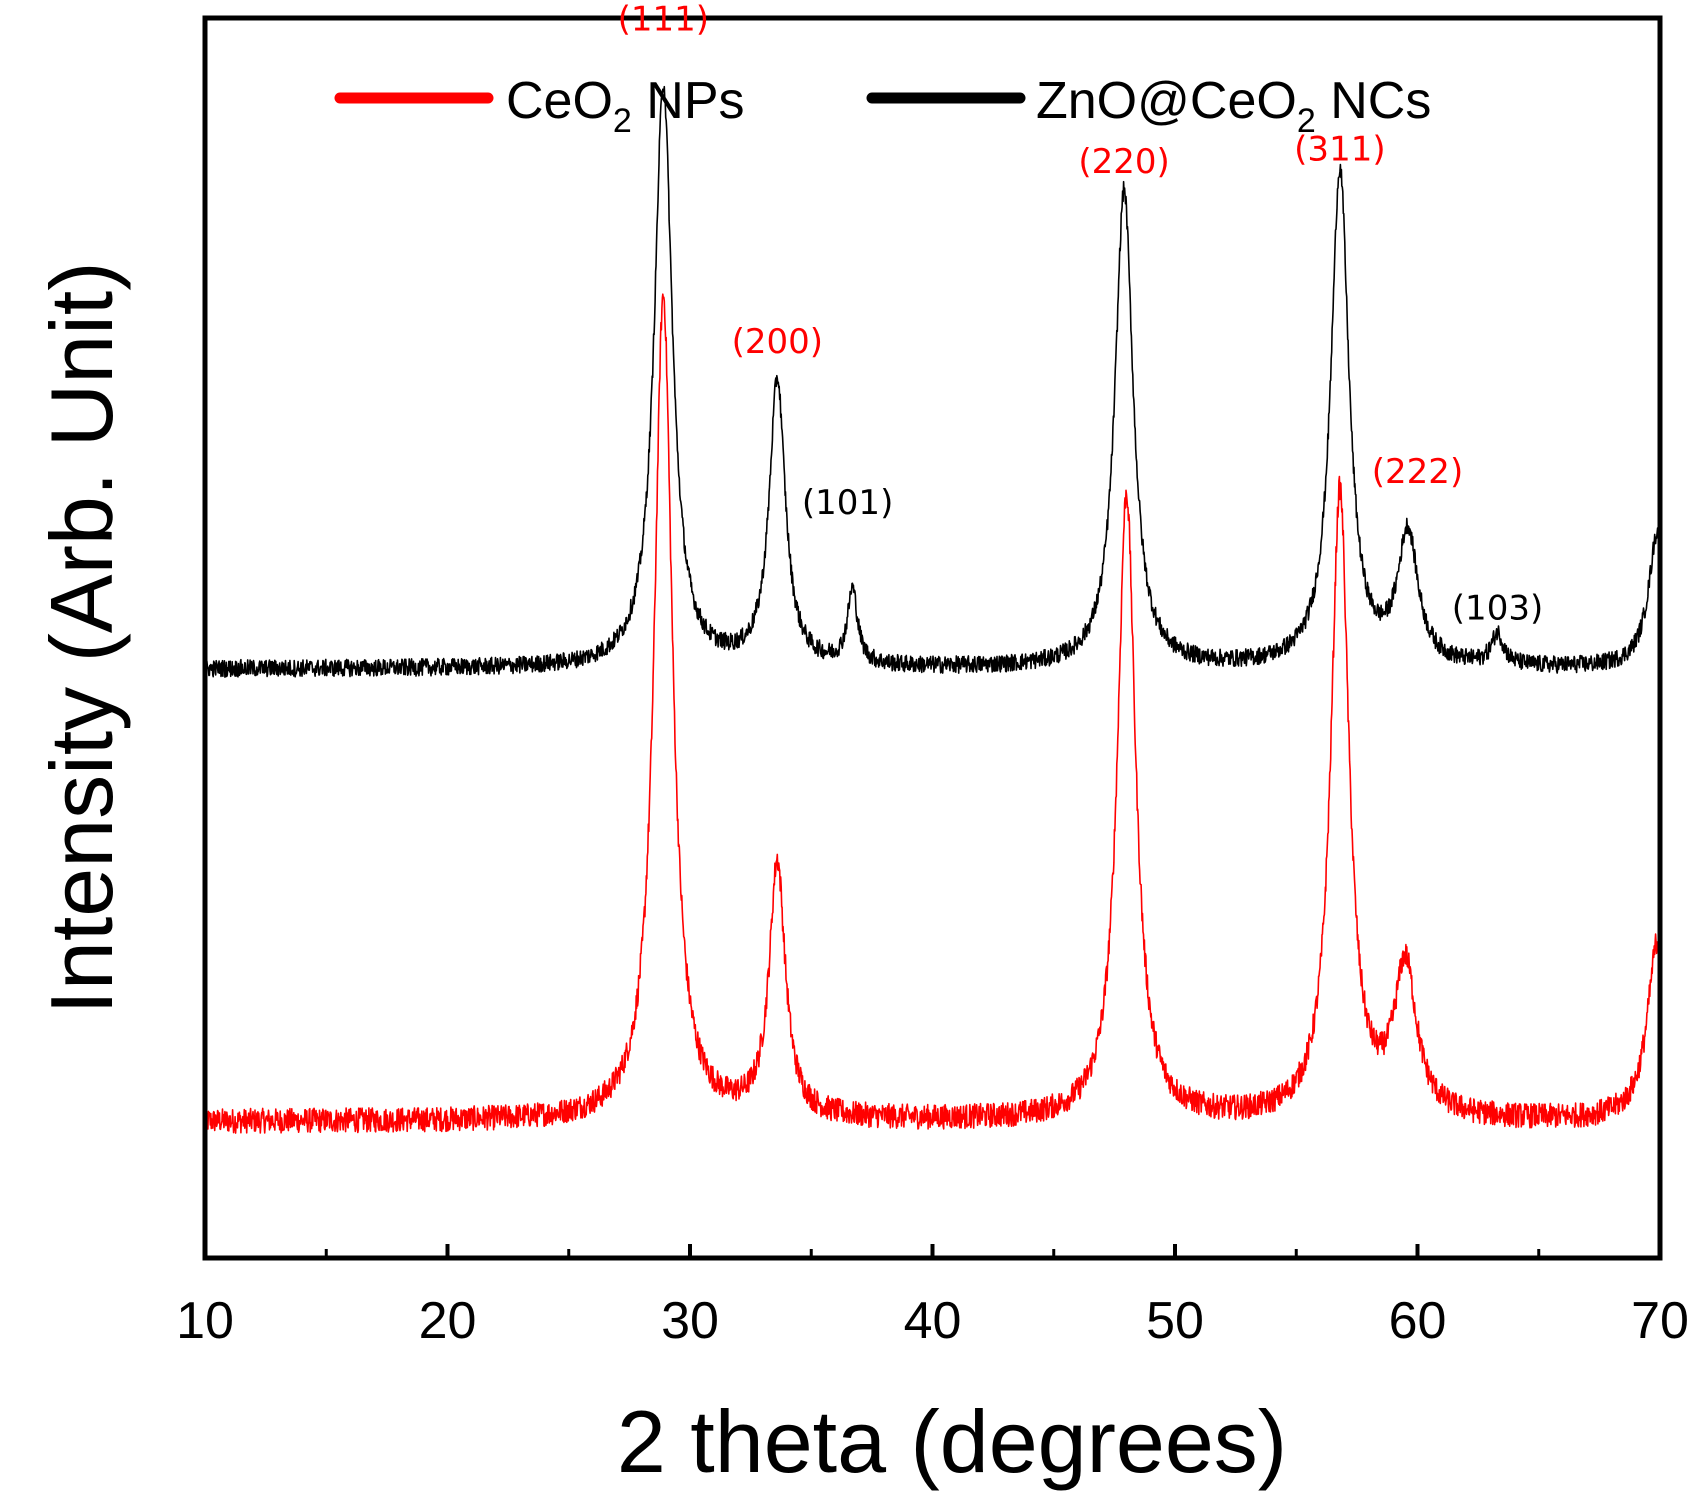 This screenshot has height=1507, width=1707. What do you see at coordinates (933, 1321) in the screenshot?
I see `x-tick-label: 40` at bounding box center [933, 1321].